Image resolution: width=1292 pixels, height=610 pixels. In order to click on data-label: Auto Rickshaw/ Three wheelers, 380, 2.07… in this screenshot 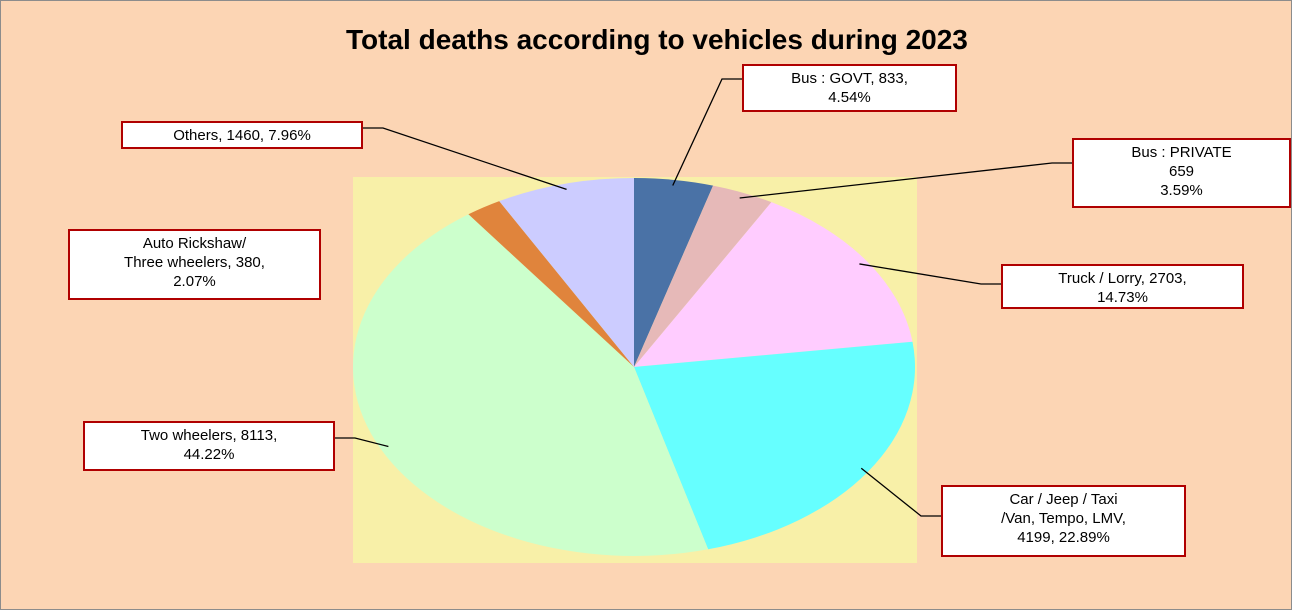, I will do `click(194, 264)`.